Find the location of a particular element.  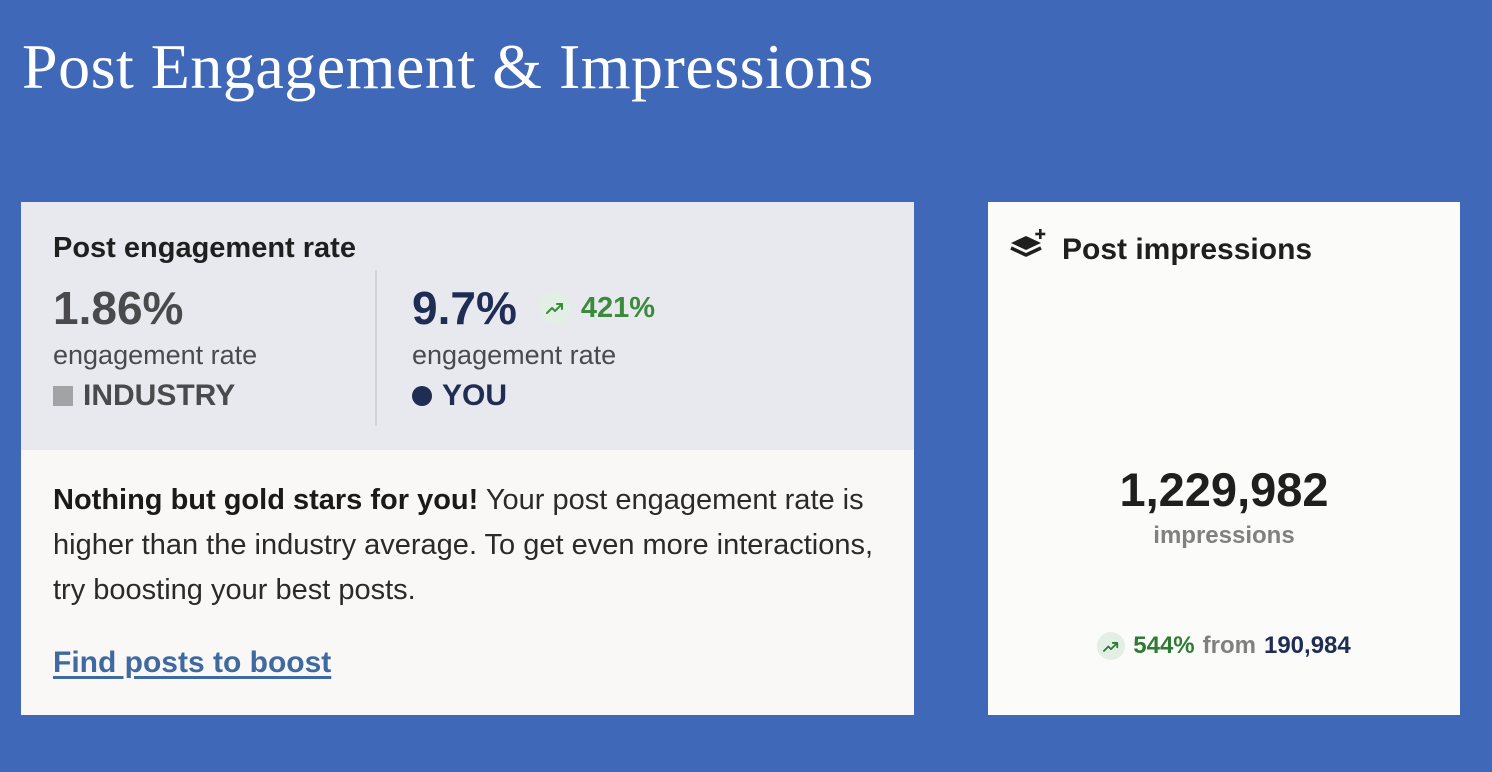

impressions-card-header: Post impressions is located at coordinates (1161, 249).